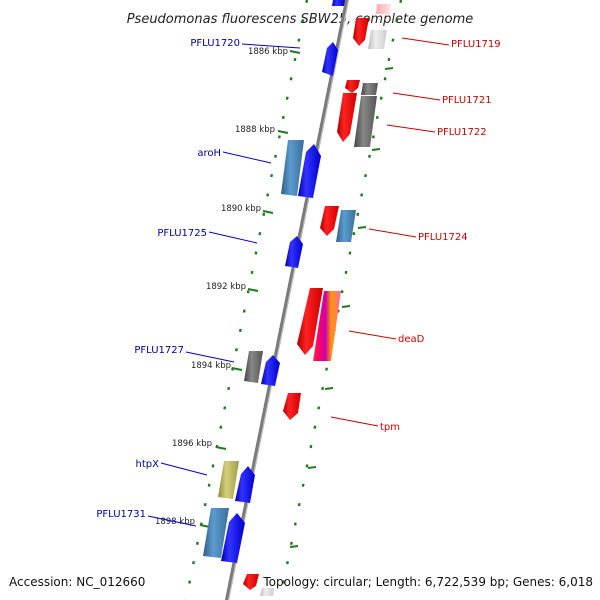 The image size is (600, 600). Describe the element at coordinates (310, 321) in the screenshot. I see `gene-arrow-dead` at that location.